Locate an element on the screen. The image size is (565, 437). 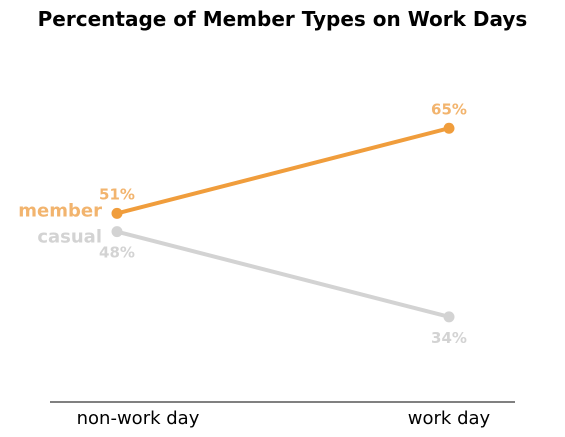
x-tick-label-non-work-day: non-work day is located at coordinates (138, 418).